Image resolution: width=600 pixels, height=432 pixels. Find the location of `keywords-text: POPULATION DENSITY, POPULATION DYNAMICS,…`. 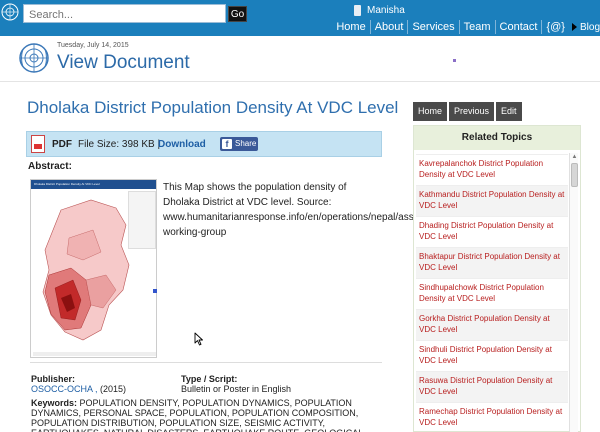

keywords-text: POPULATION DENSITY, POPULATION DYNAMICS,… is located at coordinates (197, 415).